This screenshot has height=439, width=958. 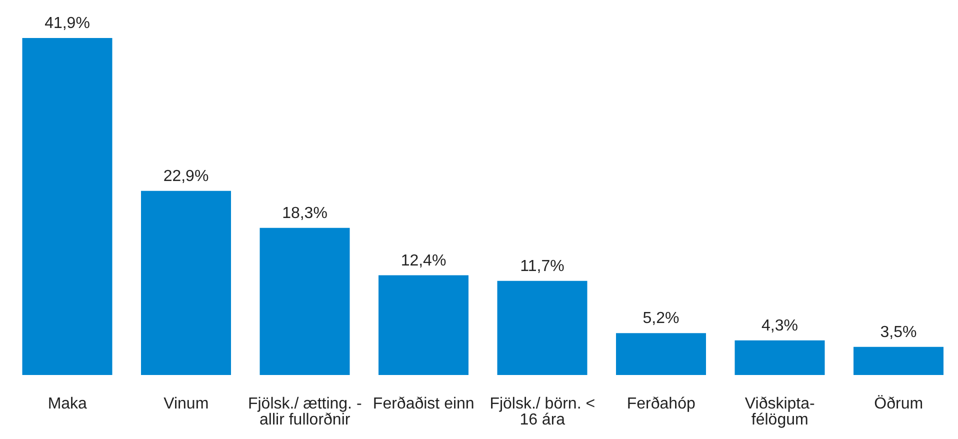 What do you see at coordinates (305, 213) in the screenshot?
I see `data-label: 18,3%` at bounding box center [305, 213].